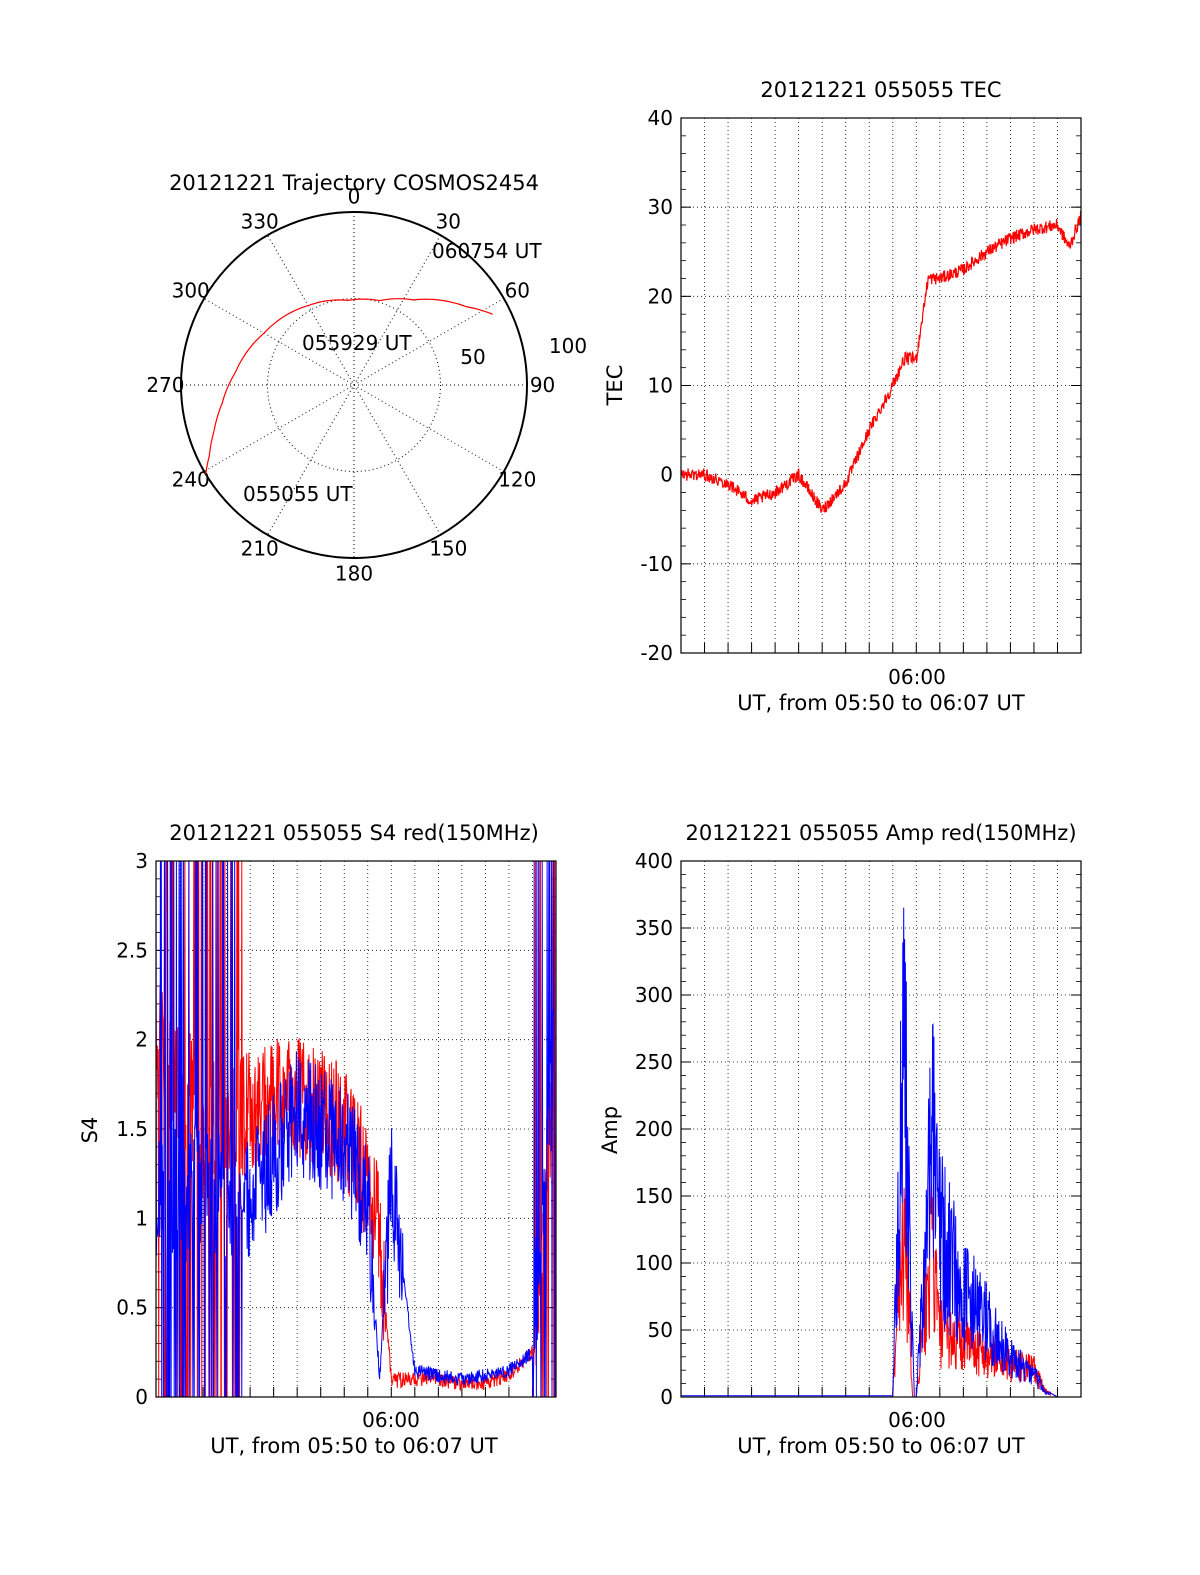 The height and width of the screenshot is (1575, 1200). Describe the element at coordinates (141, 1397) in the screenshot. I see `s4-y-tick-label: 0` at that location.